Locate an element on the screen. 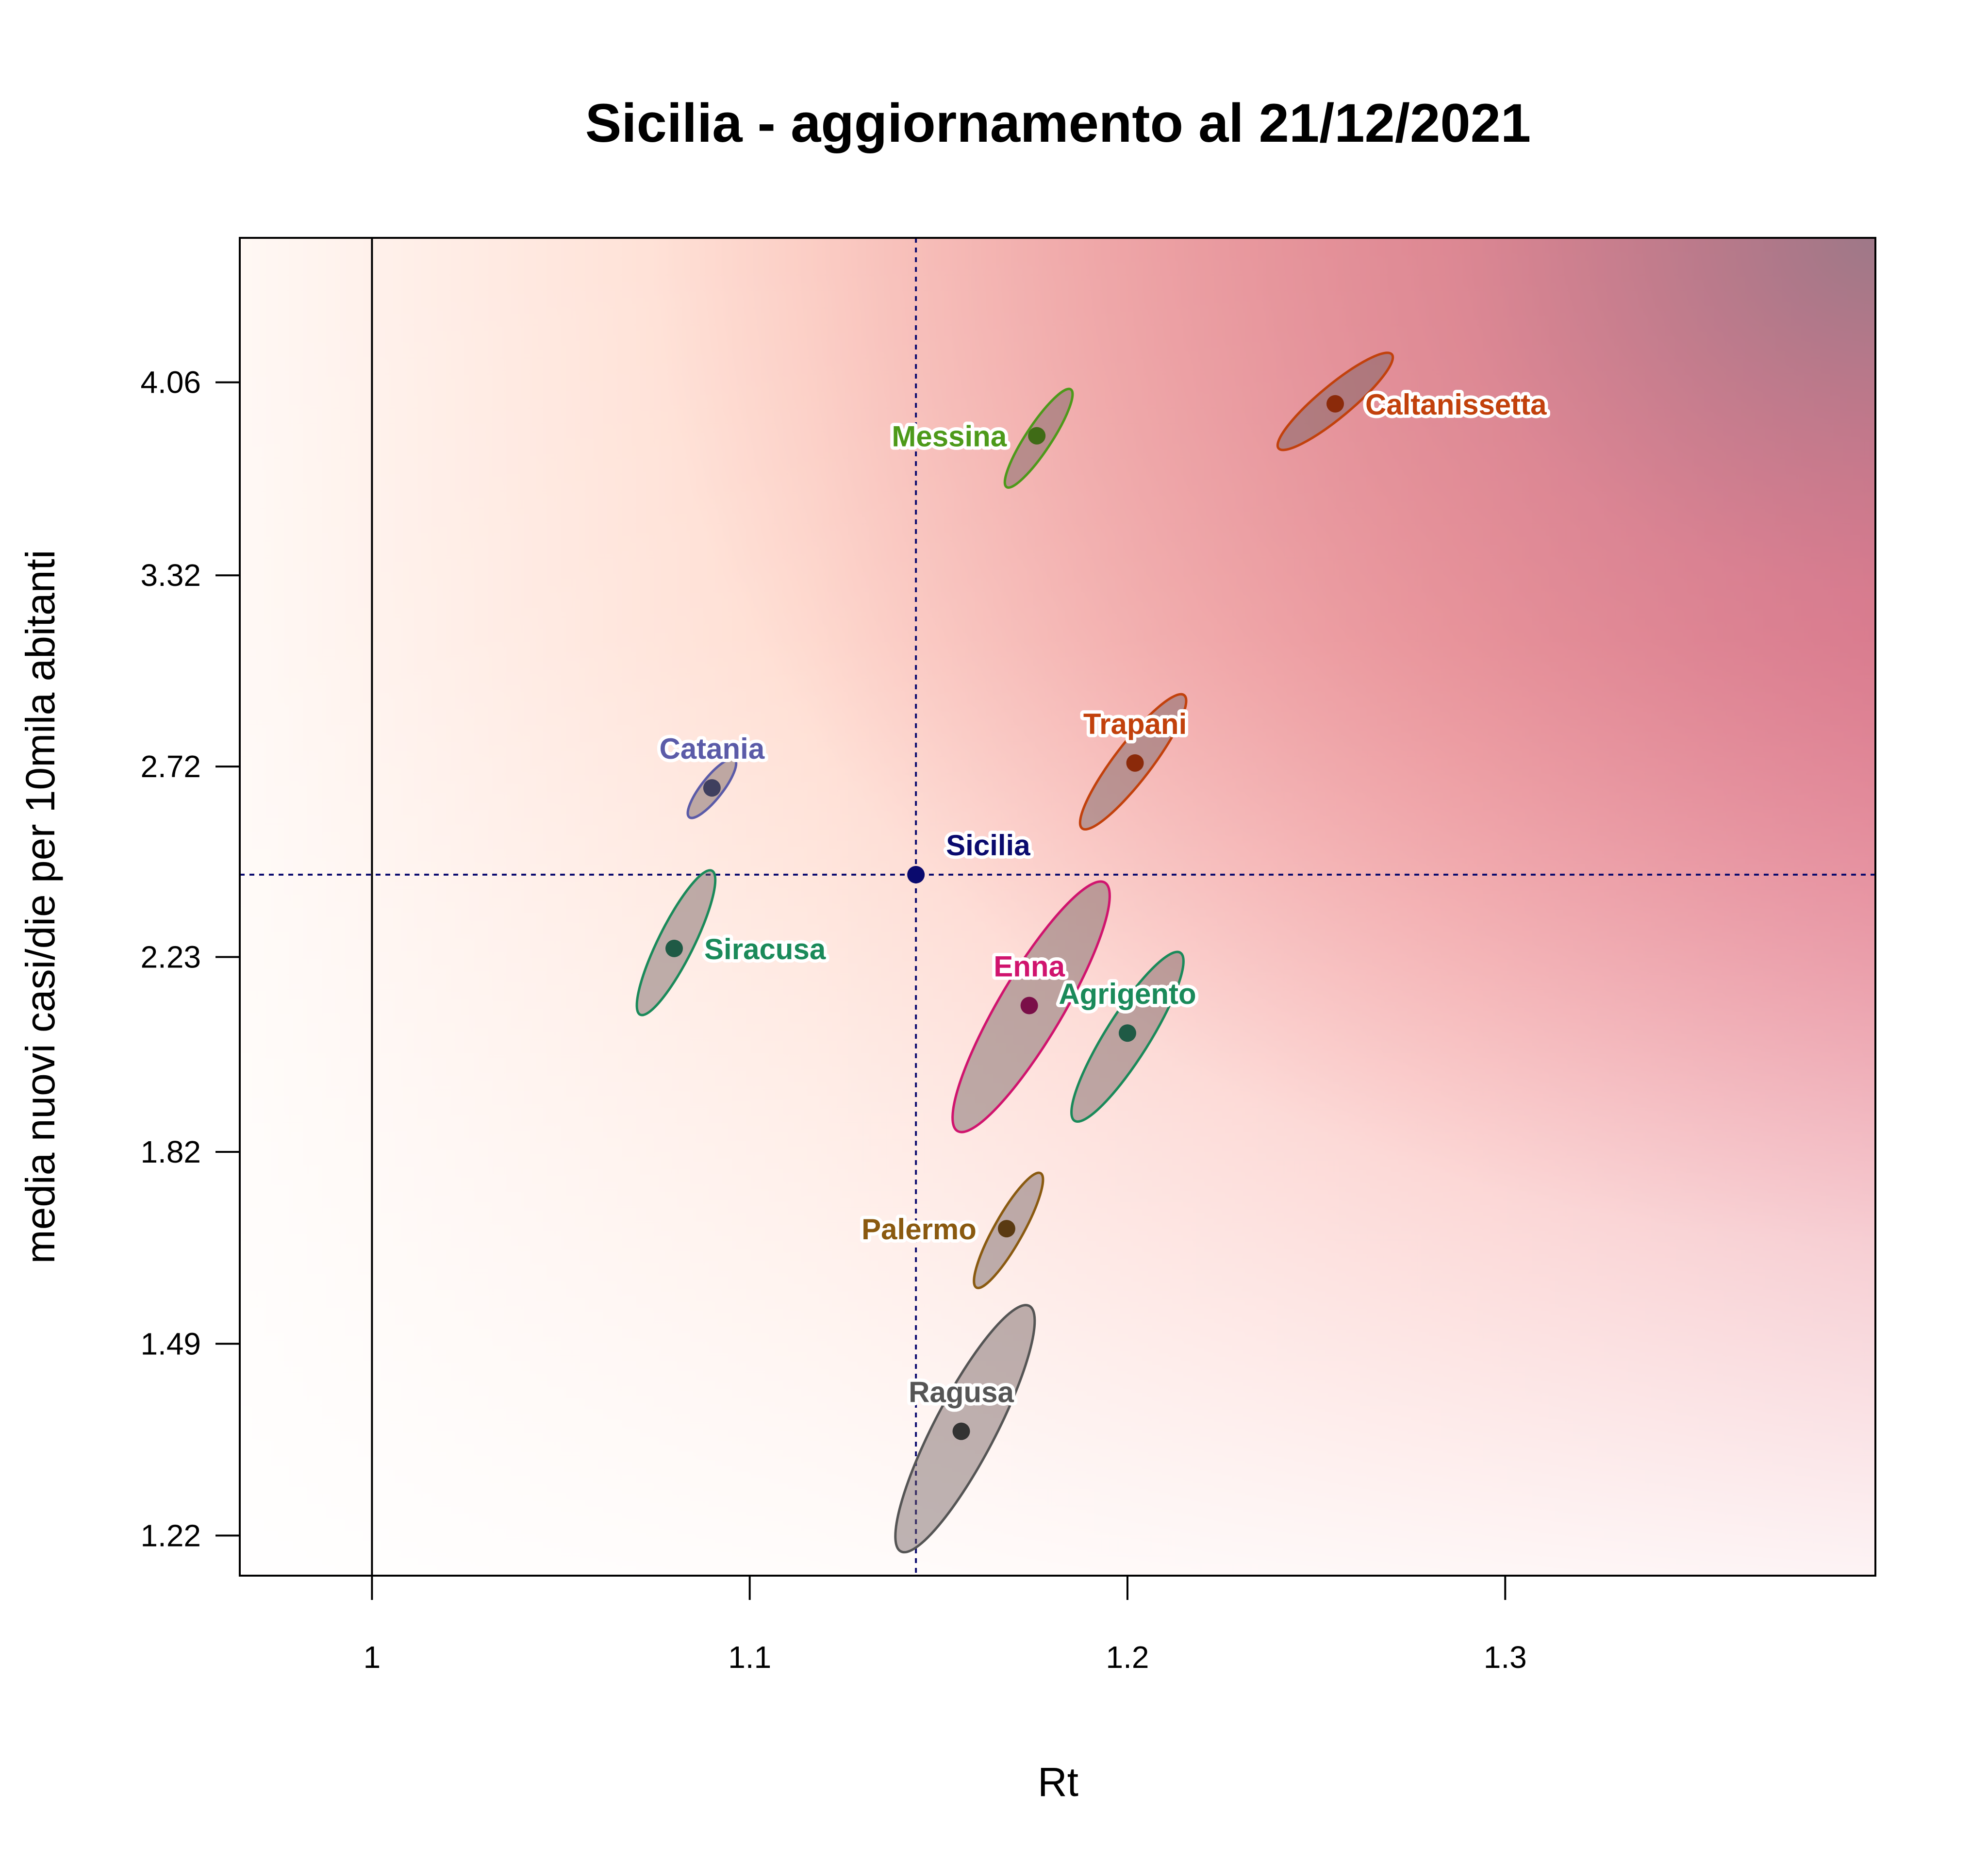 The width and height of the screenshot is (1988, 1864). label-enna: Enna is located at coordinates (1029, 966).